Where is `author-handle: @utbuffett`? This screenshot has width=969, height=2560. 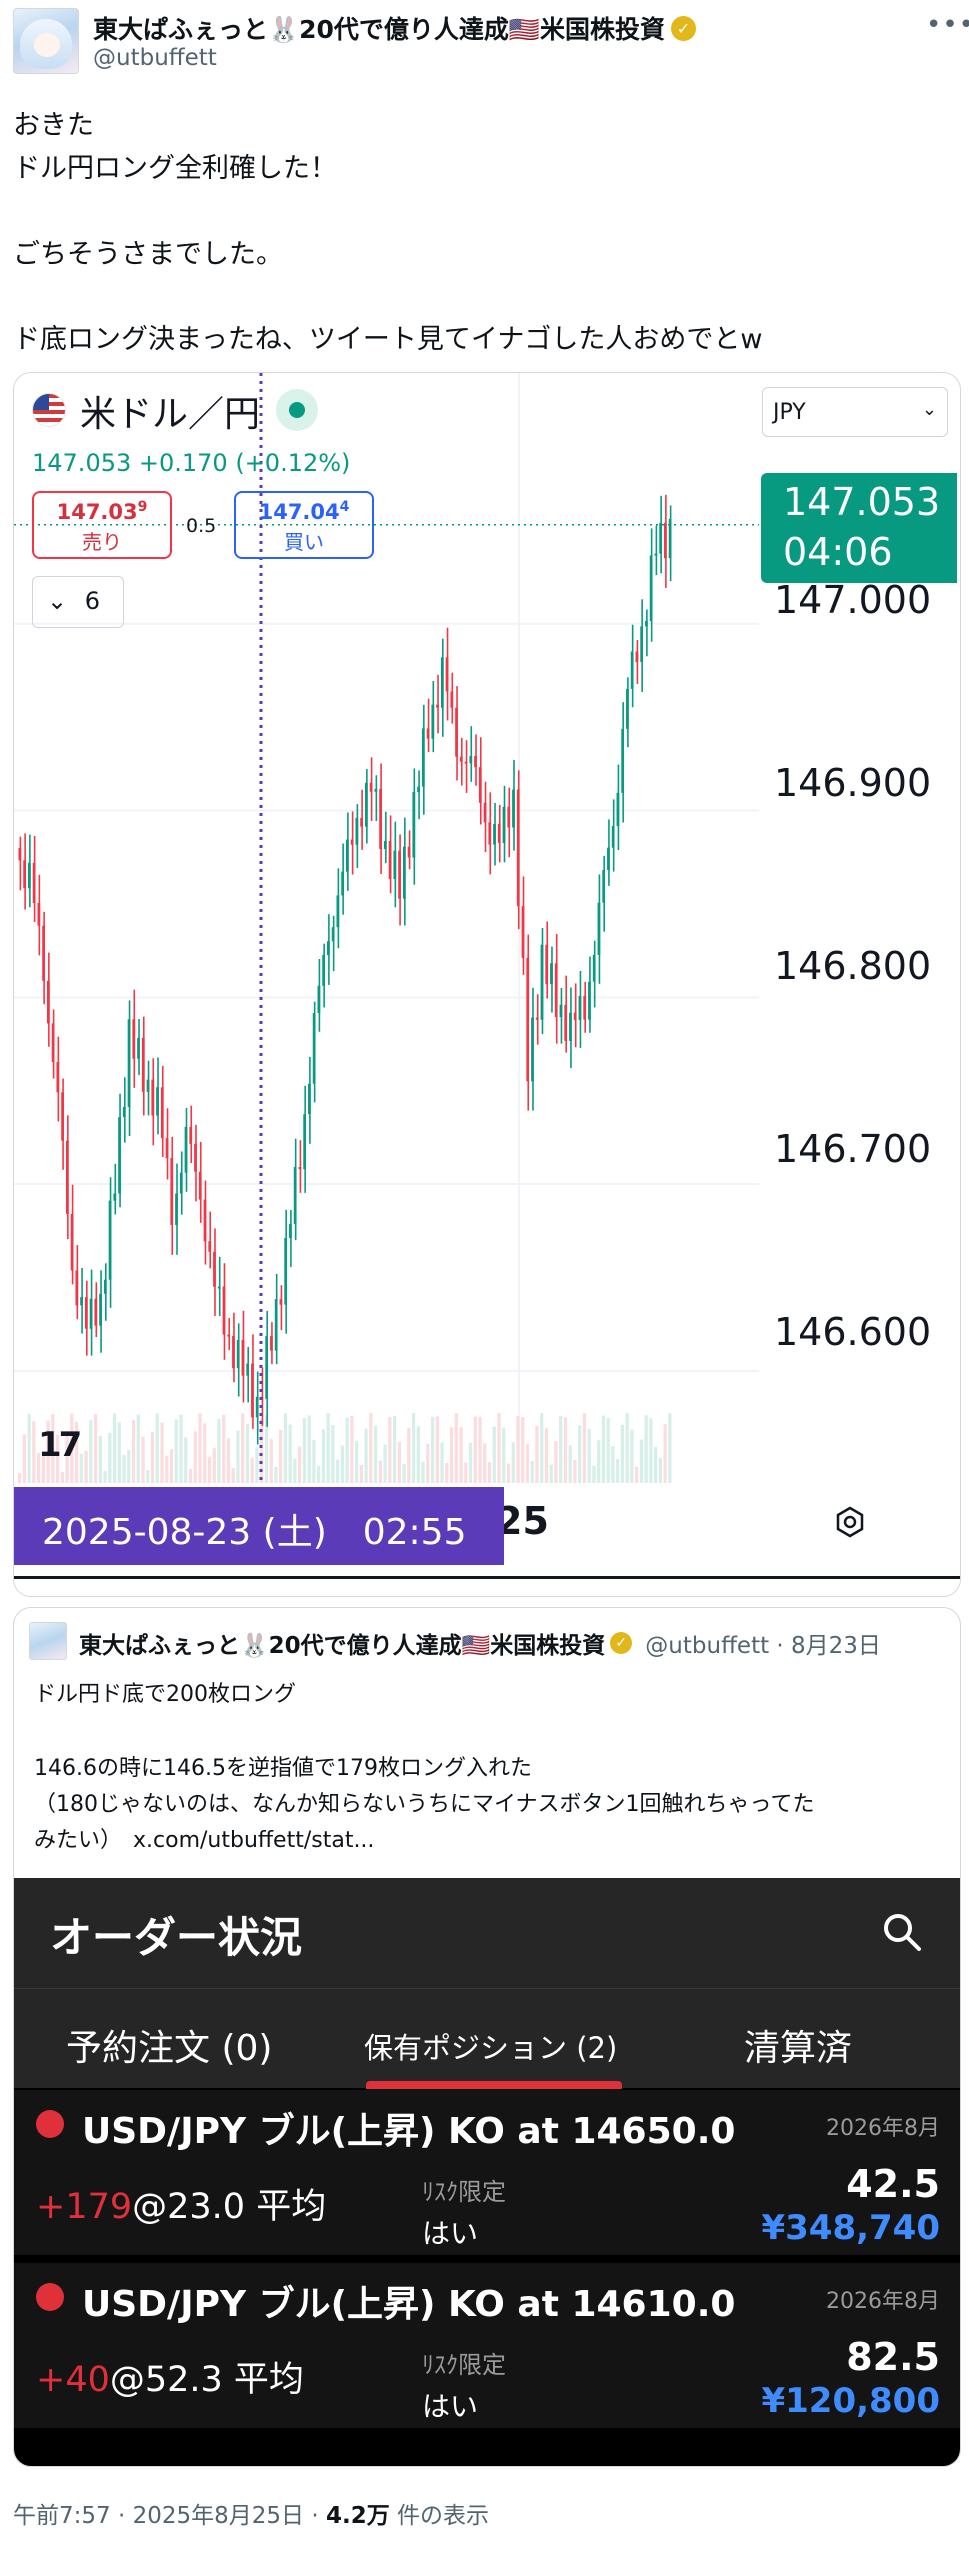
author-handle: @utbuffett is located at coordinates (155, 58).